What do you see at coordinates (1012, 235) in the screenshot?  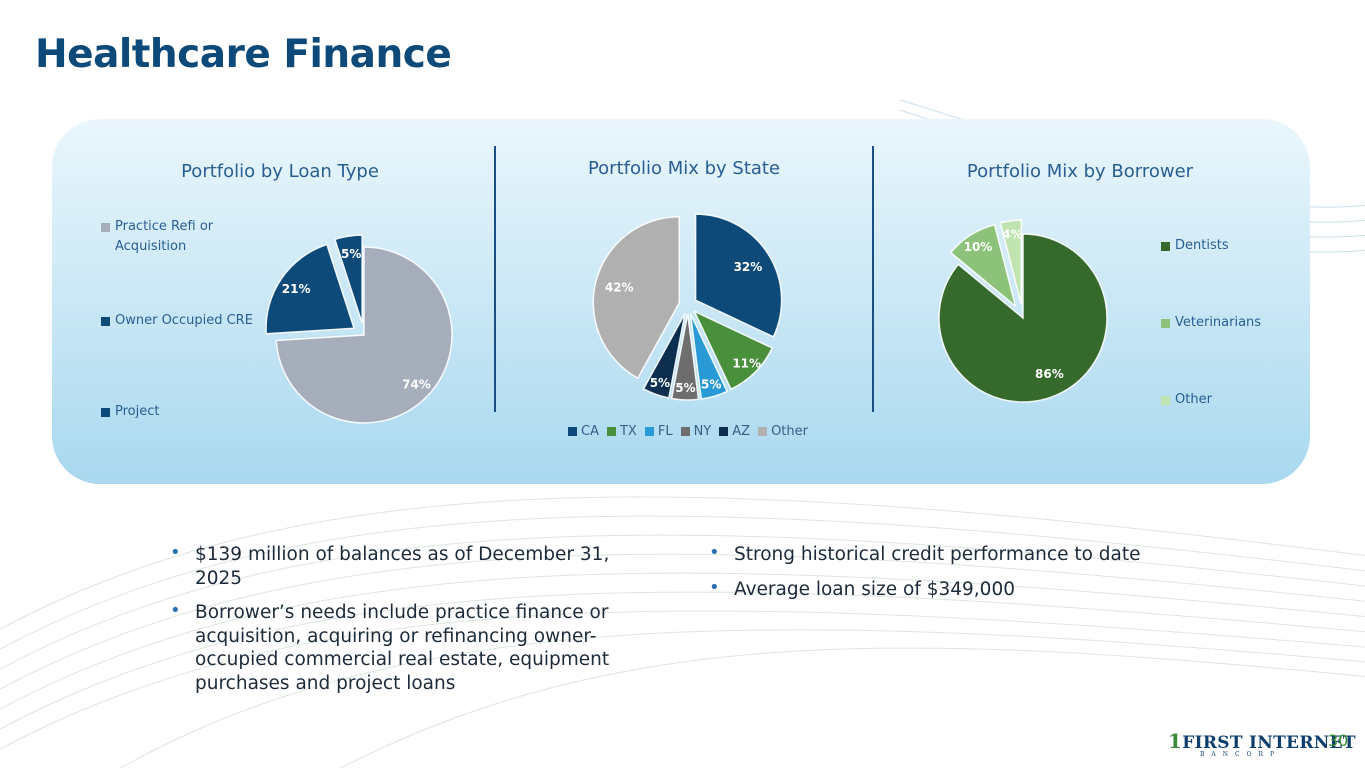 I see `data-label: 4%` at bounding box center [1012, 235].